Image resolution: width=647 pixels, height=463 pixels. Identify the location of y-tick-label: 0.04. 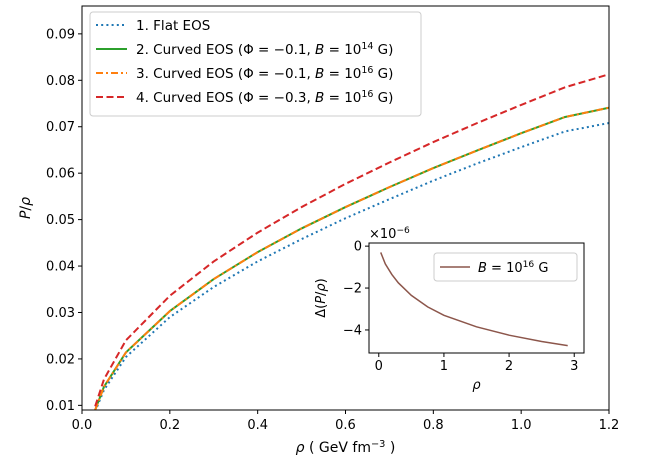
(60, 267).